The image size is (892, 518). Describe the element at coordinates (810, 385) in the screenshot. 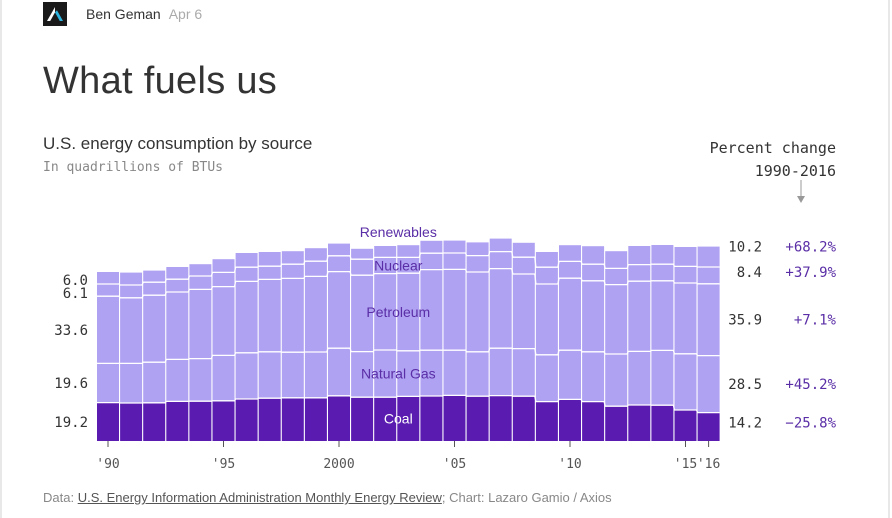

I see `pct-change-natural-gas: +45.2%` at that location.